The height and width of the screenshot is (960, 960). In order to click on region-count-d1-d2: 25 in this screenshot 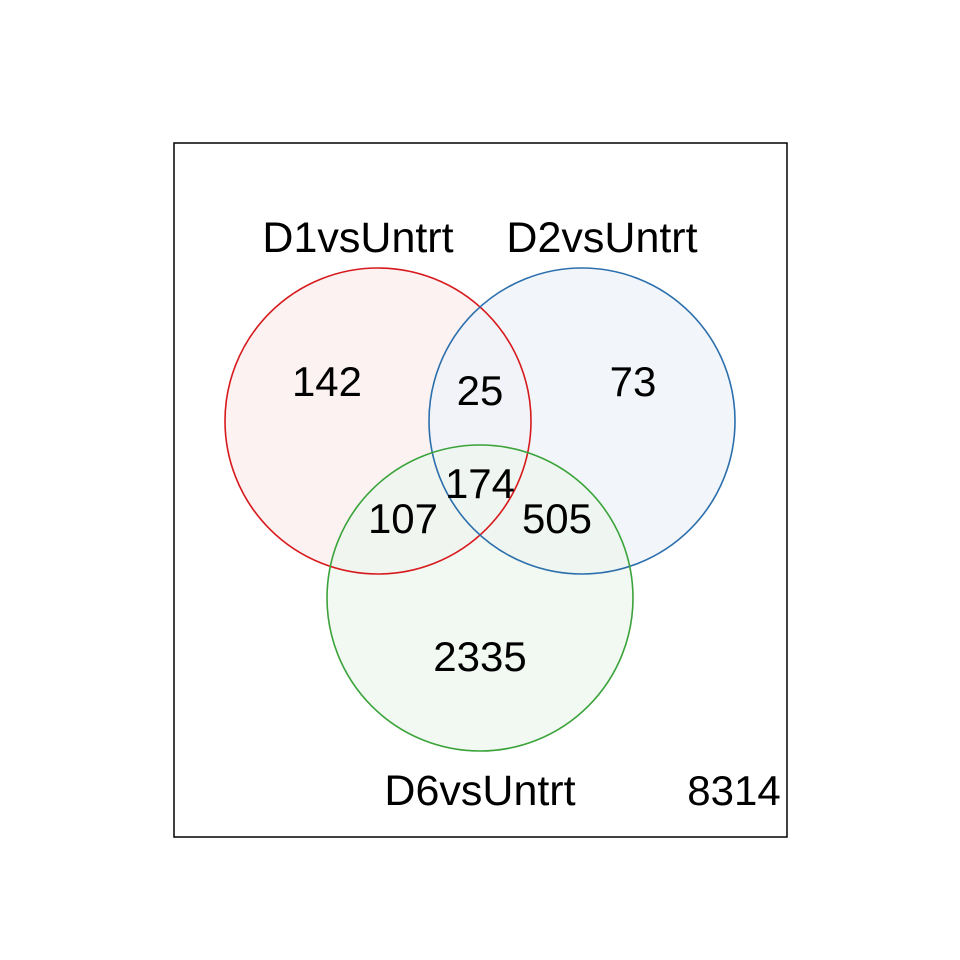, I will do `click(480, 390)`.